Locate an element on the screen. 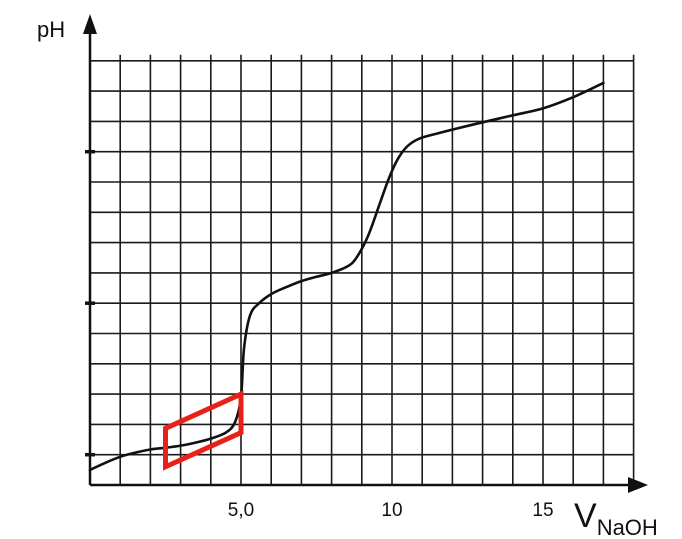  x-axis-label: VNaOH is located at coordinates (616, 518).